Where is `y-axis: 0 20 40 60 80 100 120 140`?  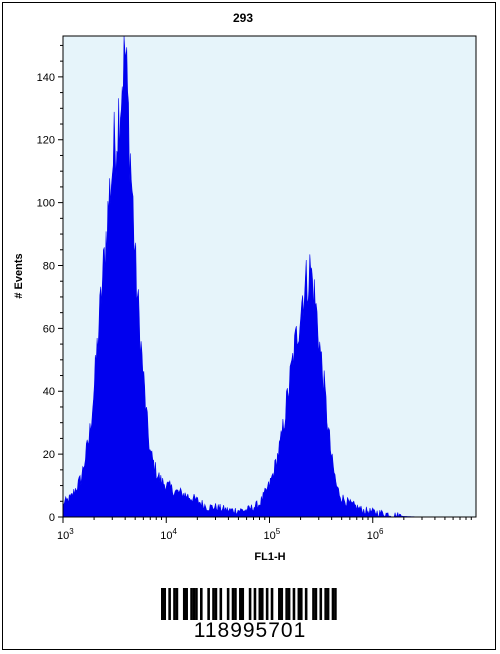
y-axis: 0 20 40 60 80 100 120 140 is located at coordinates (50, 284).